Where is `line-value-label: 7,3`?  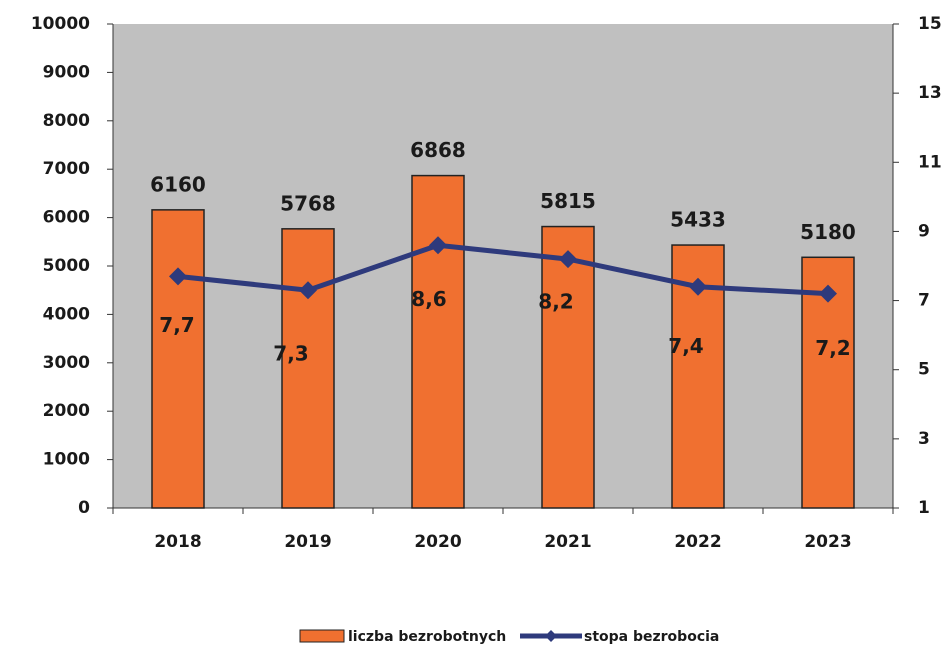 line-value-label: 7,3 is located at coordinates (290, 354).